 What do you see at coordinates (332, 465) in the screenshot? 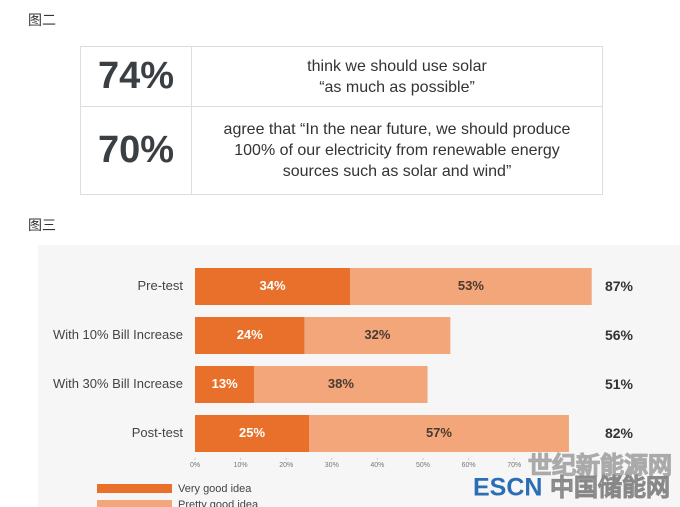
I see `x-tick-label: 30%` at bounding box center [332, 465].